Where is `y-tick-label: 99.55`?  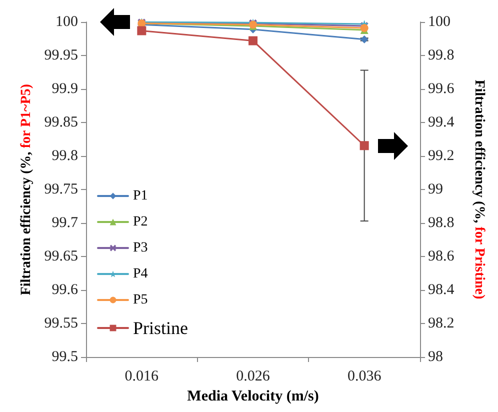
y-tick-label: 99.55 is located at coordinates (61, 324).